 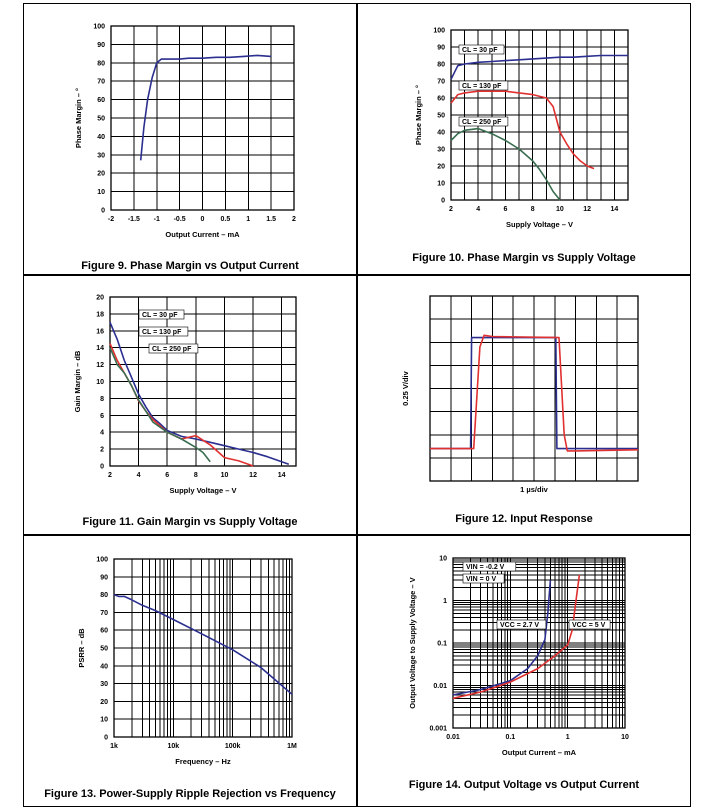 I want to click on fig13-ytick-label: 50, so click(x=104, y=649).